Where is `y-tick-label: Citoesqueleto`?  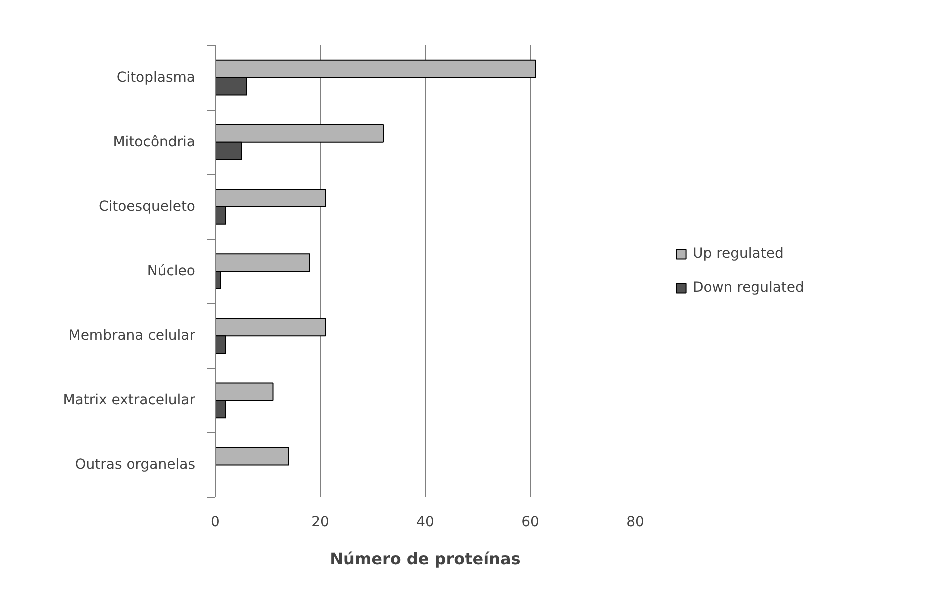
y-tick-label: Citoesqueleto is located at coordinates (147, 206).